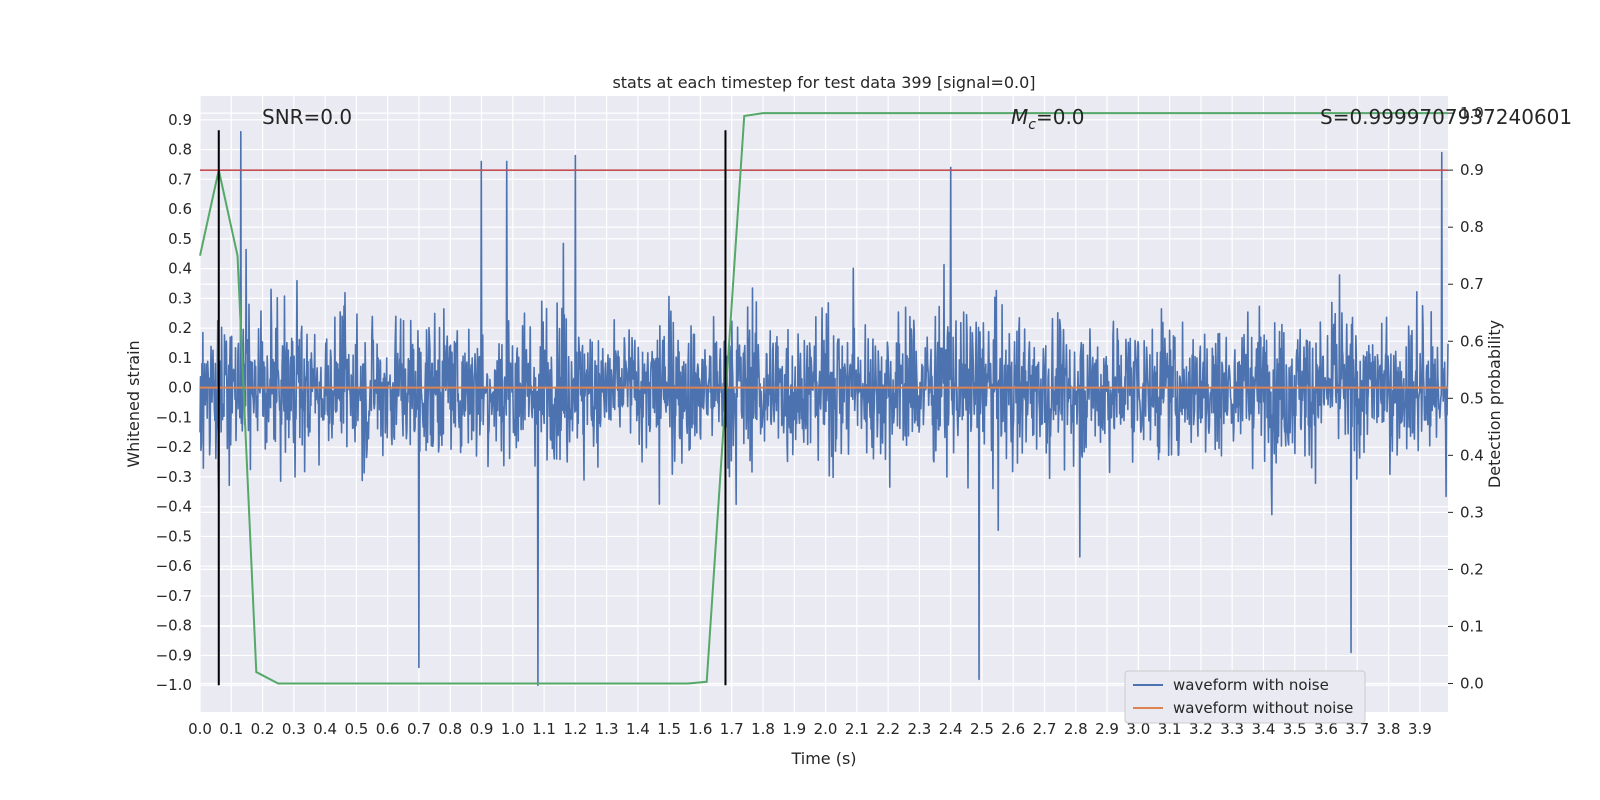 The height and width of the screenshot is (800, 1600). What do you see at coordinates (888, 729) in the screenshot?
I see `x-tick-label: 2.2` at bounding box center [888, 729].